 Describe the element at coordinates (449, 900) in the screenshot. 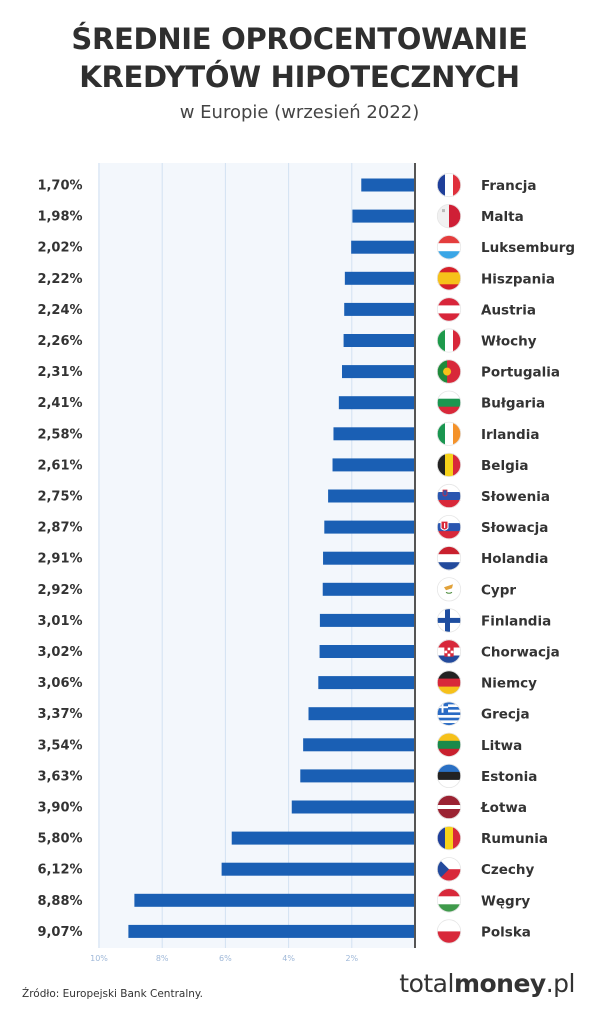

I see `flag-hu-icon` at that location.